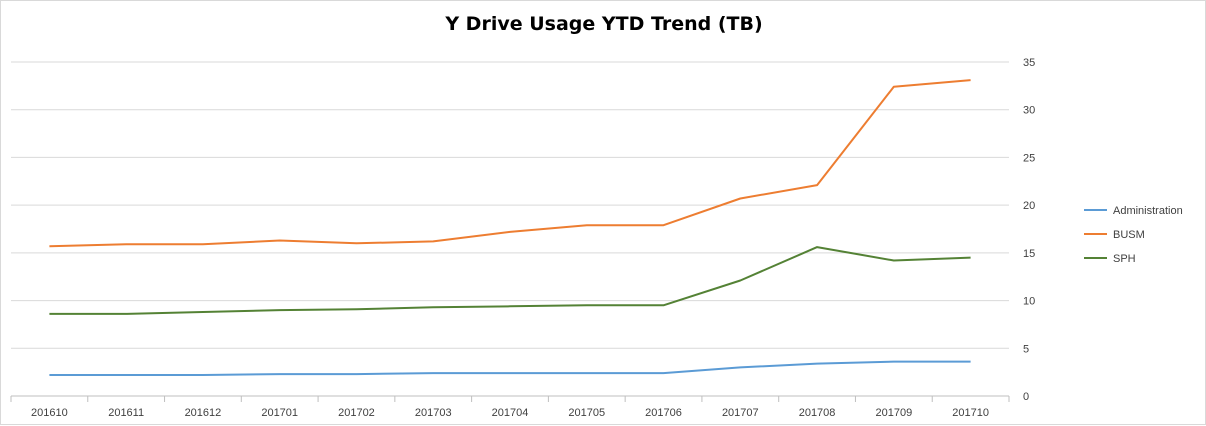  I want to click on y-tick-label: 0, so click(1026, 397).